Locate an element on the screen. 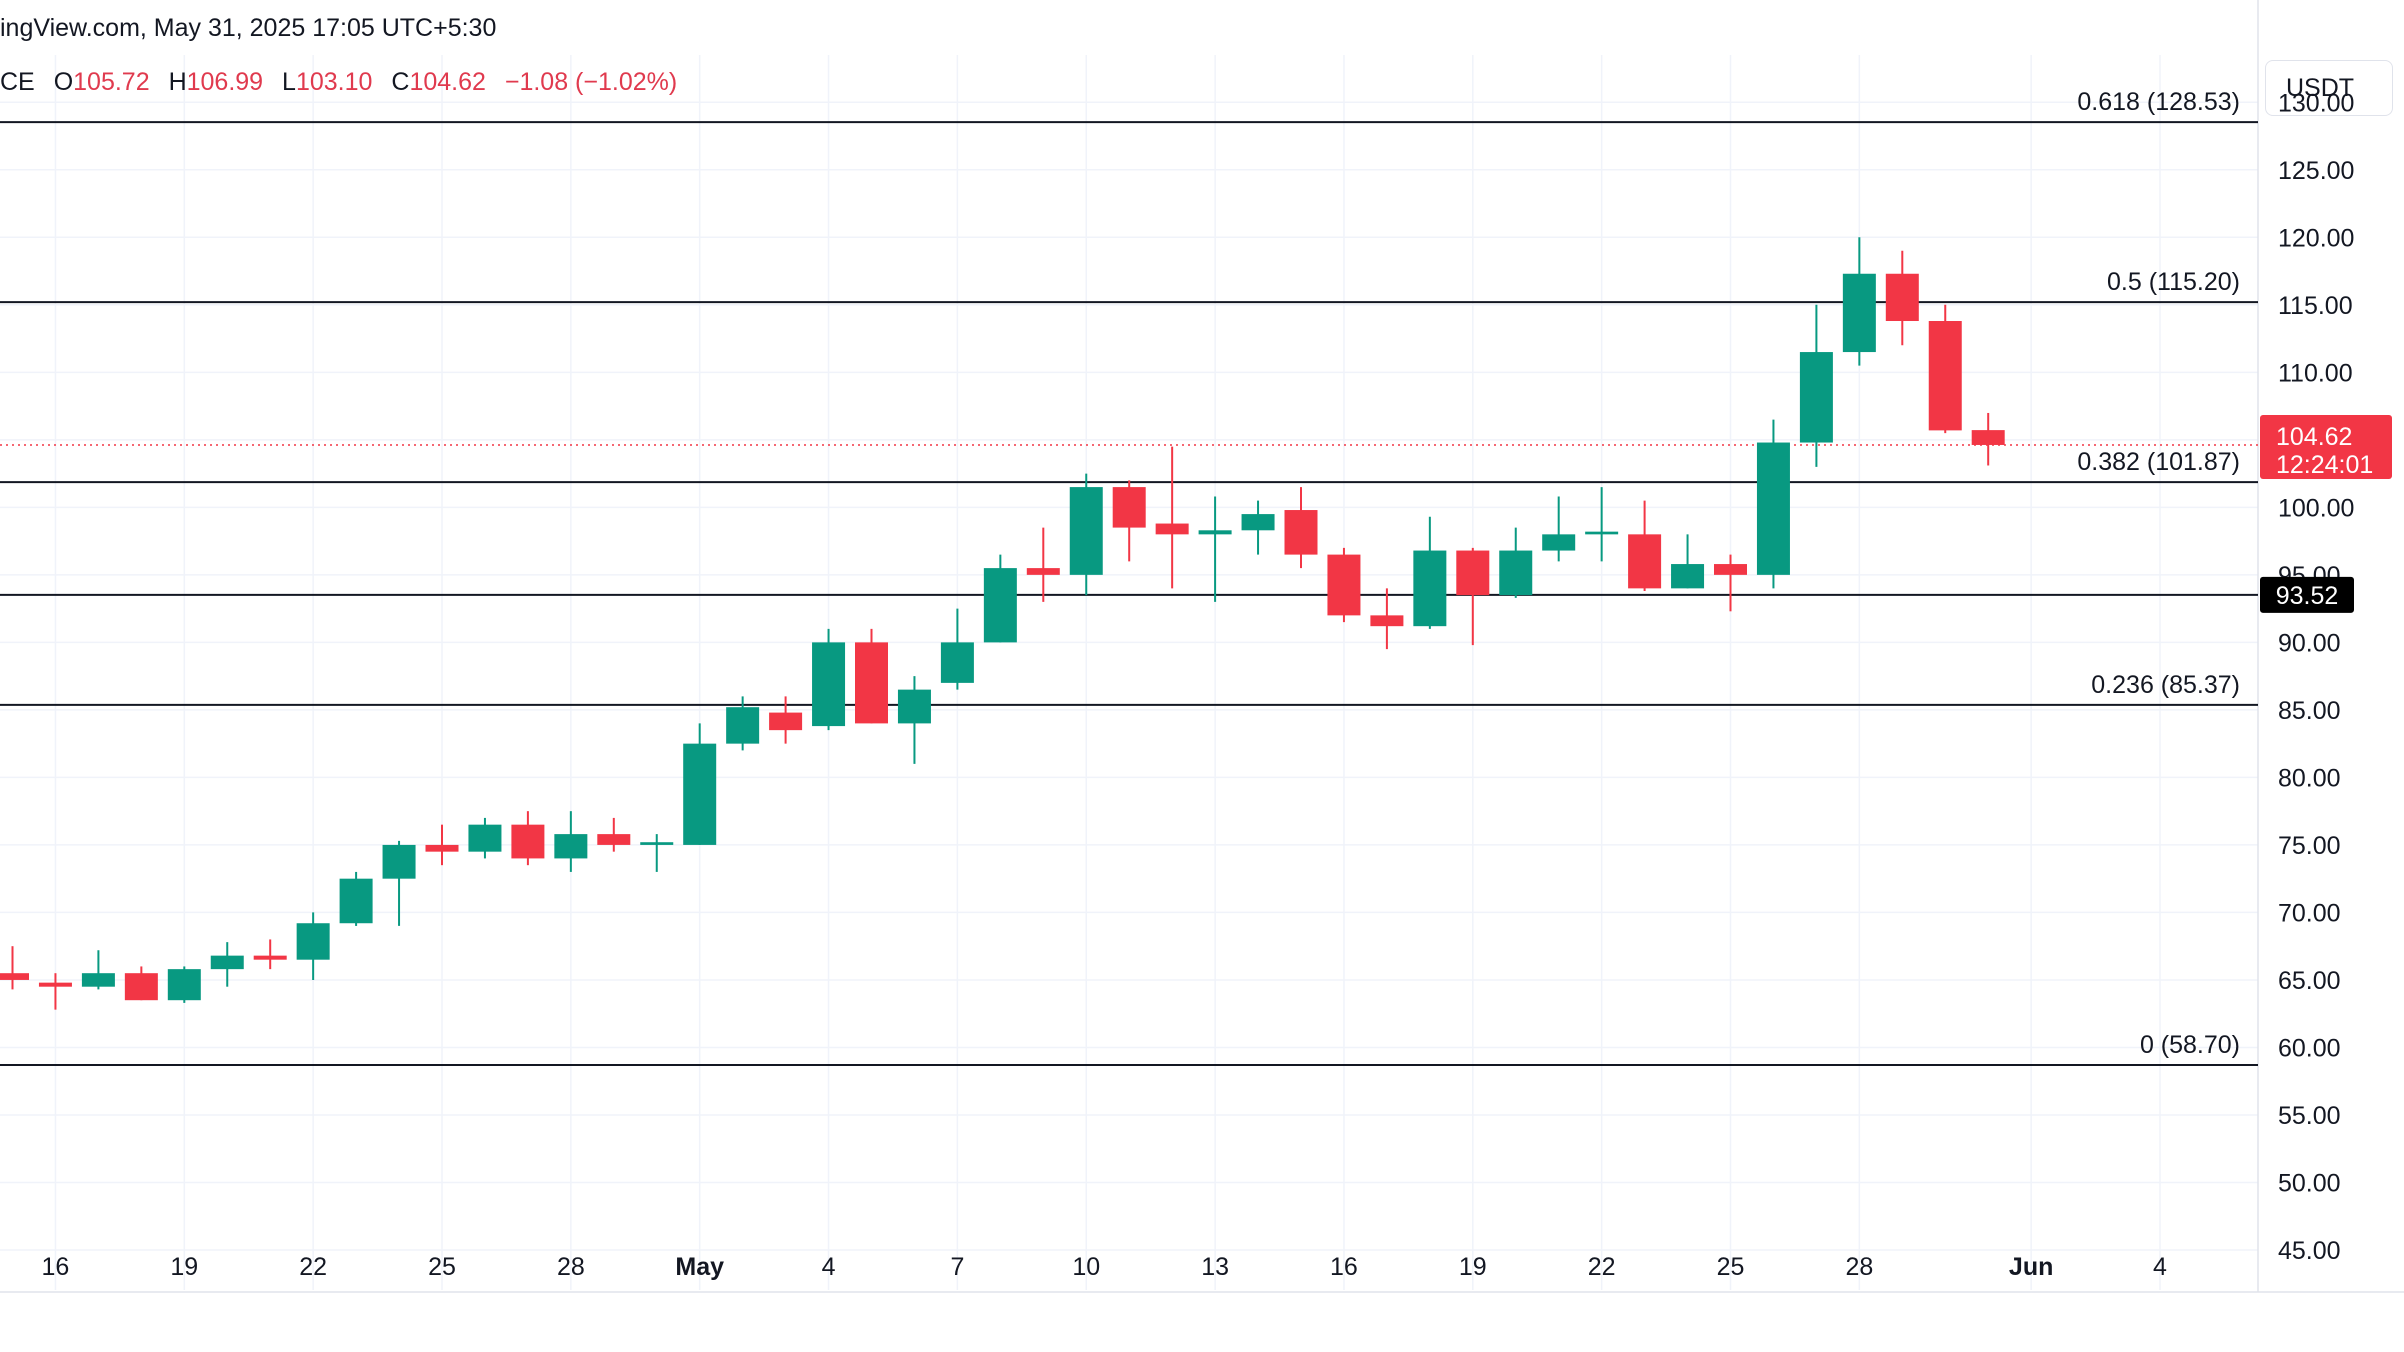 The image size is (2404, 1352). close-label: C is located at coordinates (400, 82).